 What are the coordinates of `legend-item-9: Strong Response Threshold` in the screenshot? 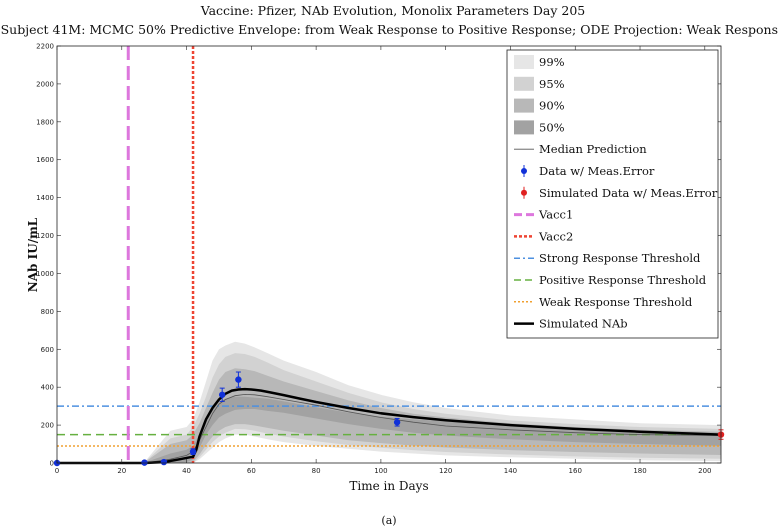 It's located at (607, 258).